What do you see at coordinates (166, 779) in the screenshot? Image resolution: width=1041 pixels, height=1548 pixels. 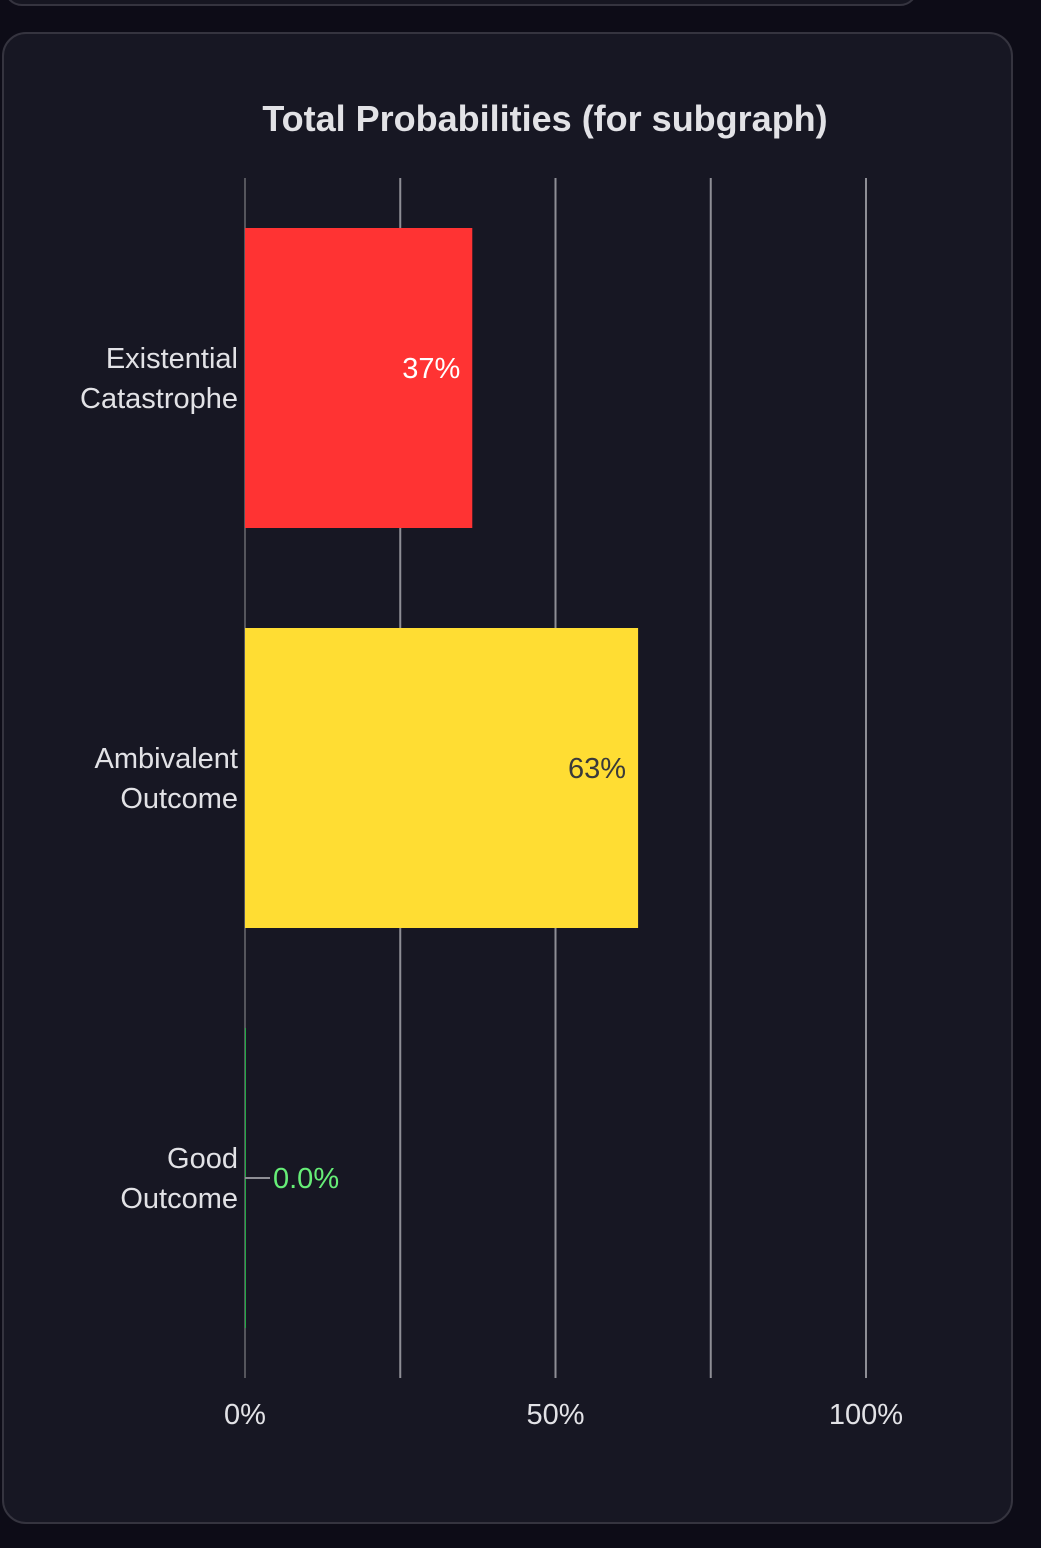 I see `category-label: Ambivalent Outcome` at bounding box center [166, 779].